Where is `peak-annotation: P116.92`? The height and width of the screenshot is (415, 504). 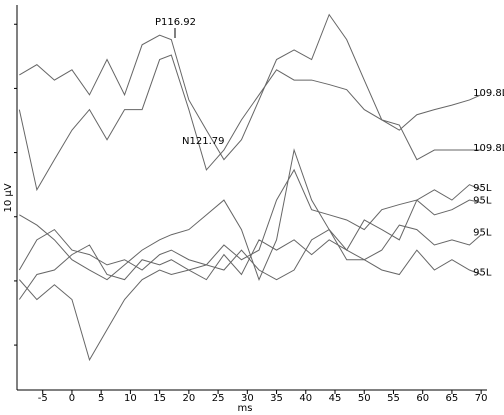 peak-annotation: P116.92 is located at coordinates (175, 22).